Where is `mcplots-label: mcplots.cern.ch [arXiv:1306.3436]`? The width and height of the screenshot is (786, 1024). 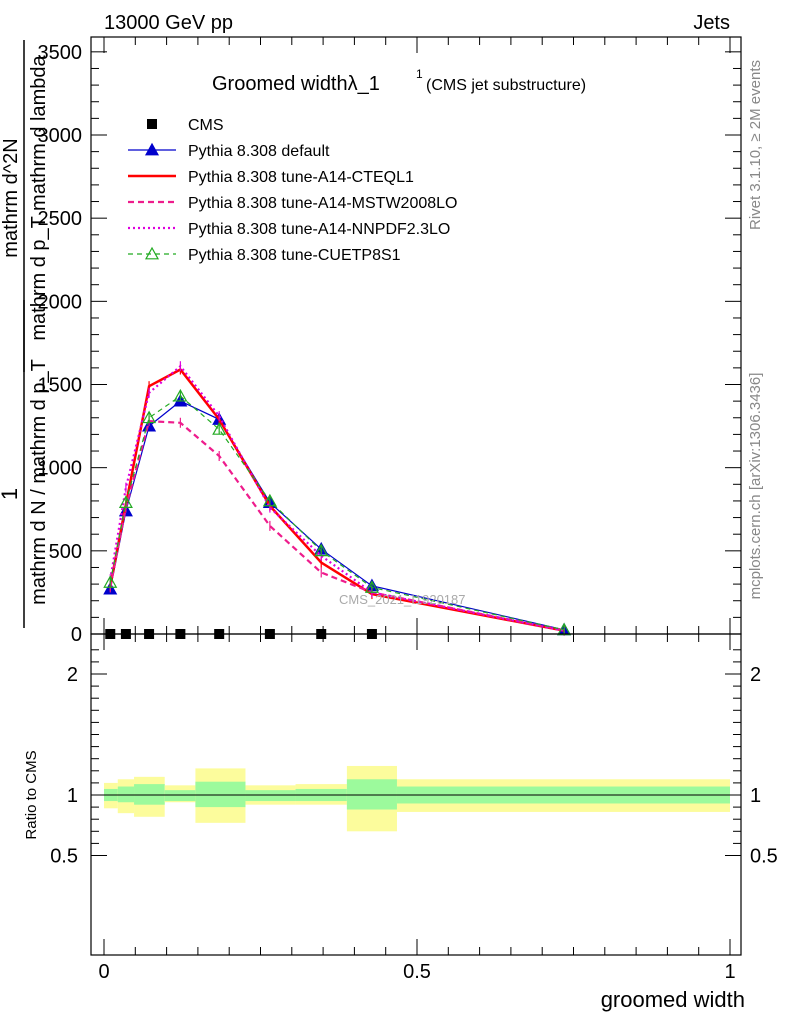
mcplots-label: mcplots.cern.ch [arXiv:1306.3436] is located at coordinates (755, 486).